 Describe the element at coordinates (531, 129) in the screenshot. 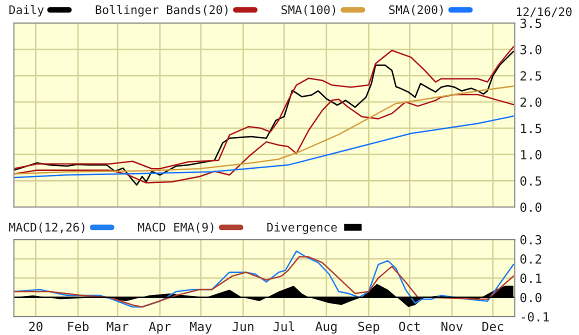

I see `y-tick-label: 1.5` at that location.